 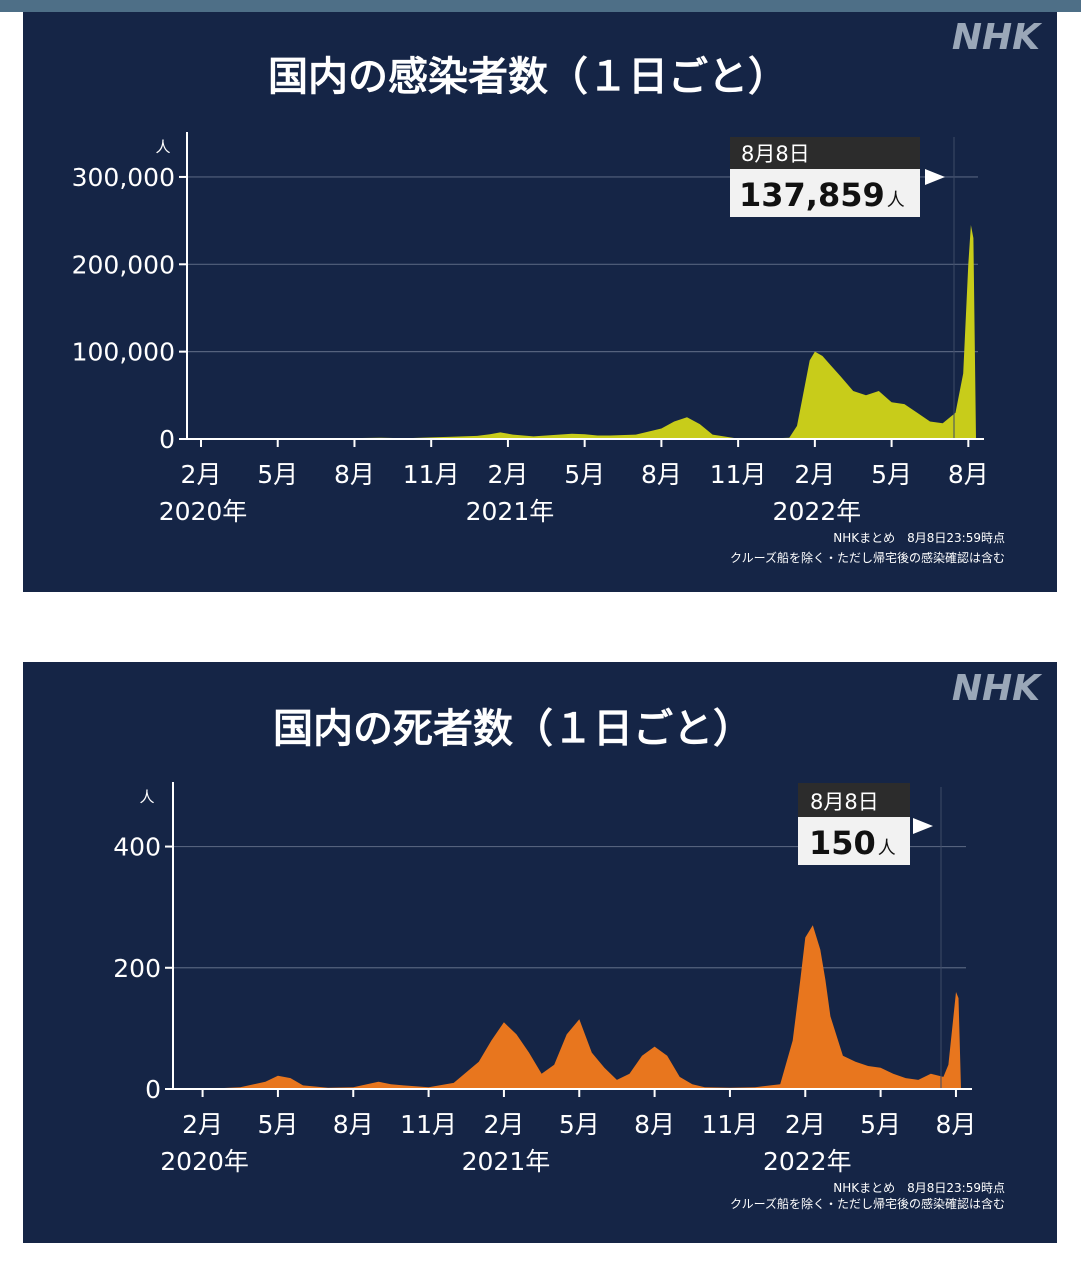 I want to click on callout-value: 150, so click(x=842, y=843).